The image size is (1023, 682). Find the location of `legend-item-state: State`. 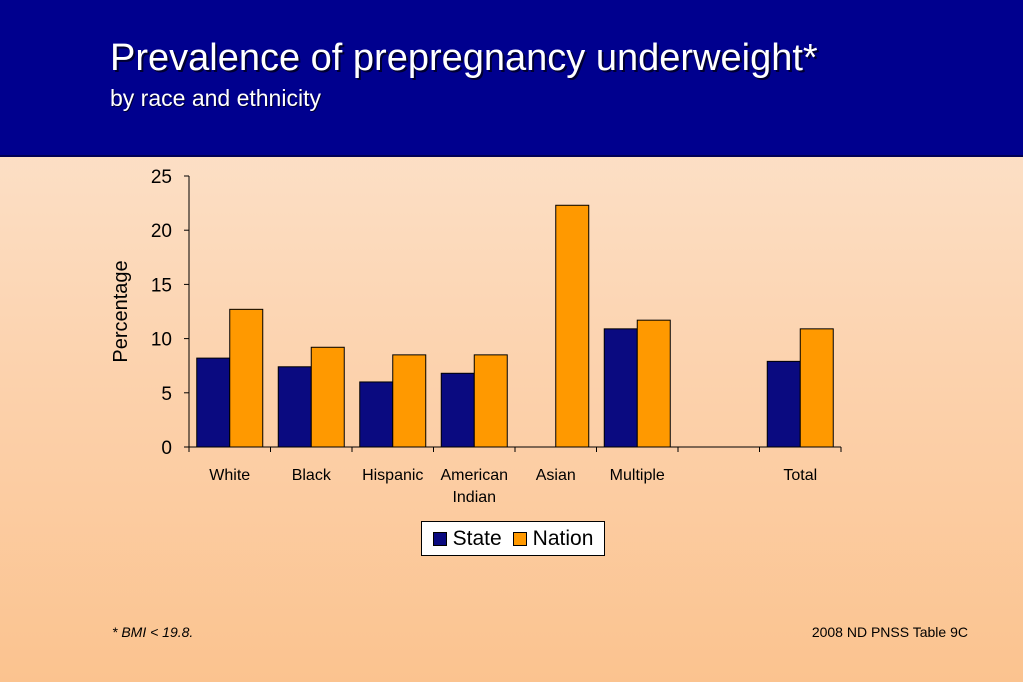

legend-item-state: State is located at coordinates (467, 538).